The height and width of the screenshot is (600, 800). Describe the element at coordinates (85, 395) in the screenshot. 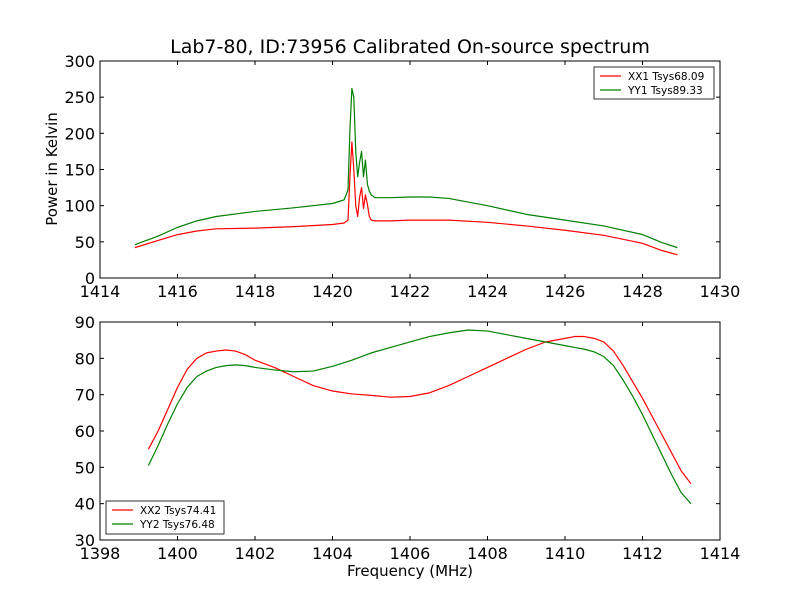

I see `y-tick-label: 70` at that location.